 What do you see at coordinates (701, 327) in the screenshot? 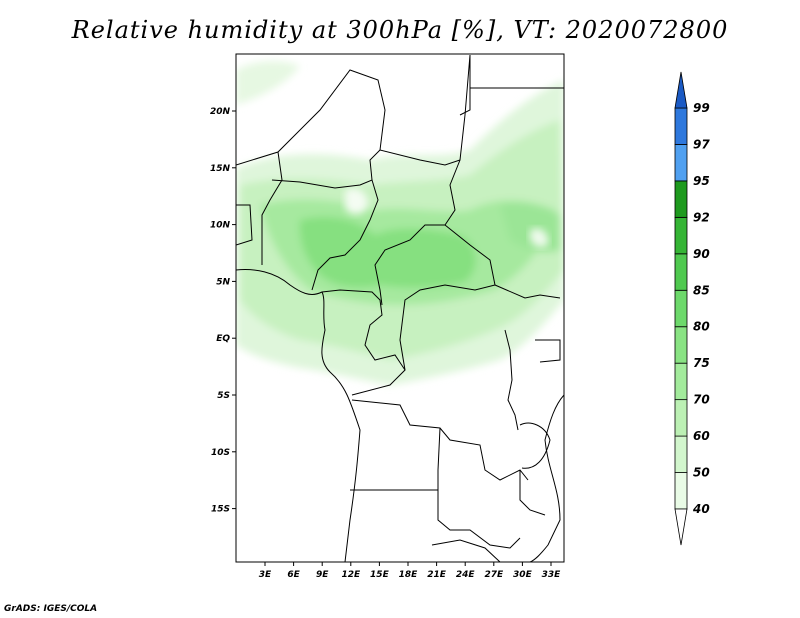
I see `colorbar-label: 80` at bounding box center [701, 327].